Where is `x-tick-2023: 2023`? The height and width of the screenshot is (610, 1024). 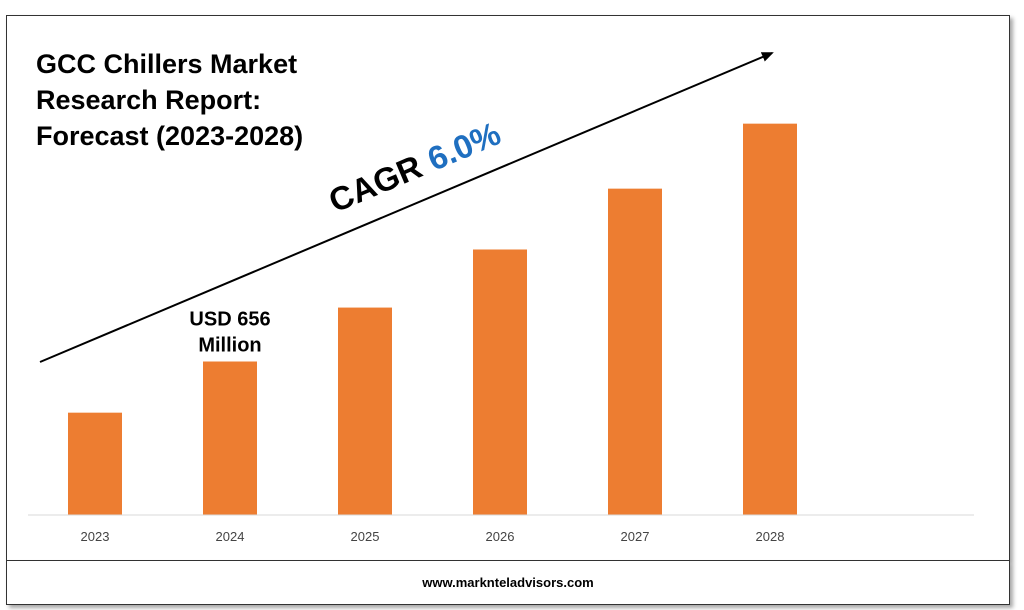 x-tick-2023: 2023 is located at coordinates (95, 536).